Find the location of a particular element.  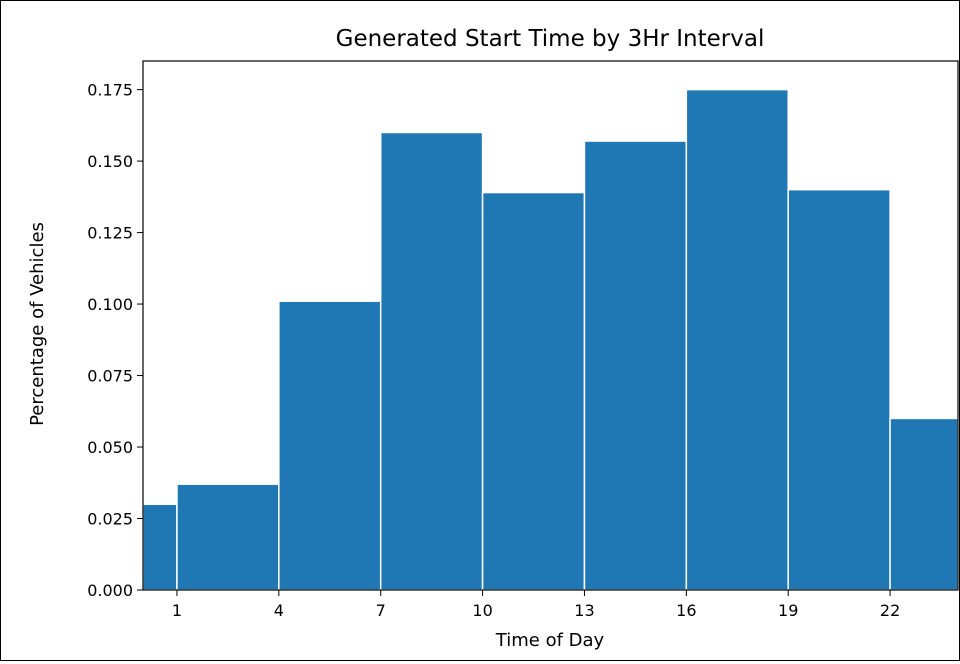

y-tick-label-4: 0.100 is located at coordinates (110, 304).